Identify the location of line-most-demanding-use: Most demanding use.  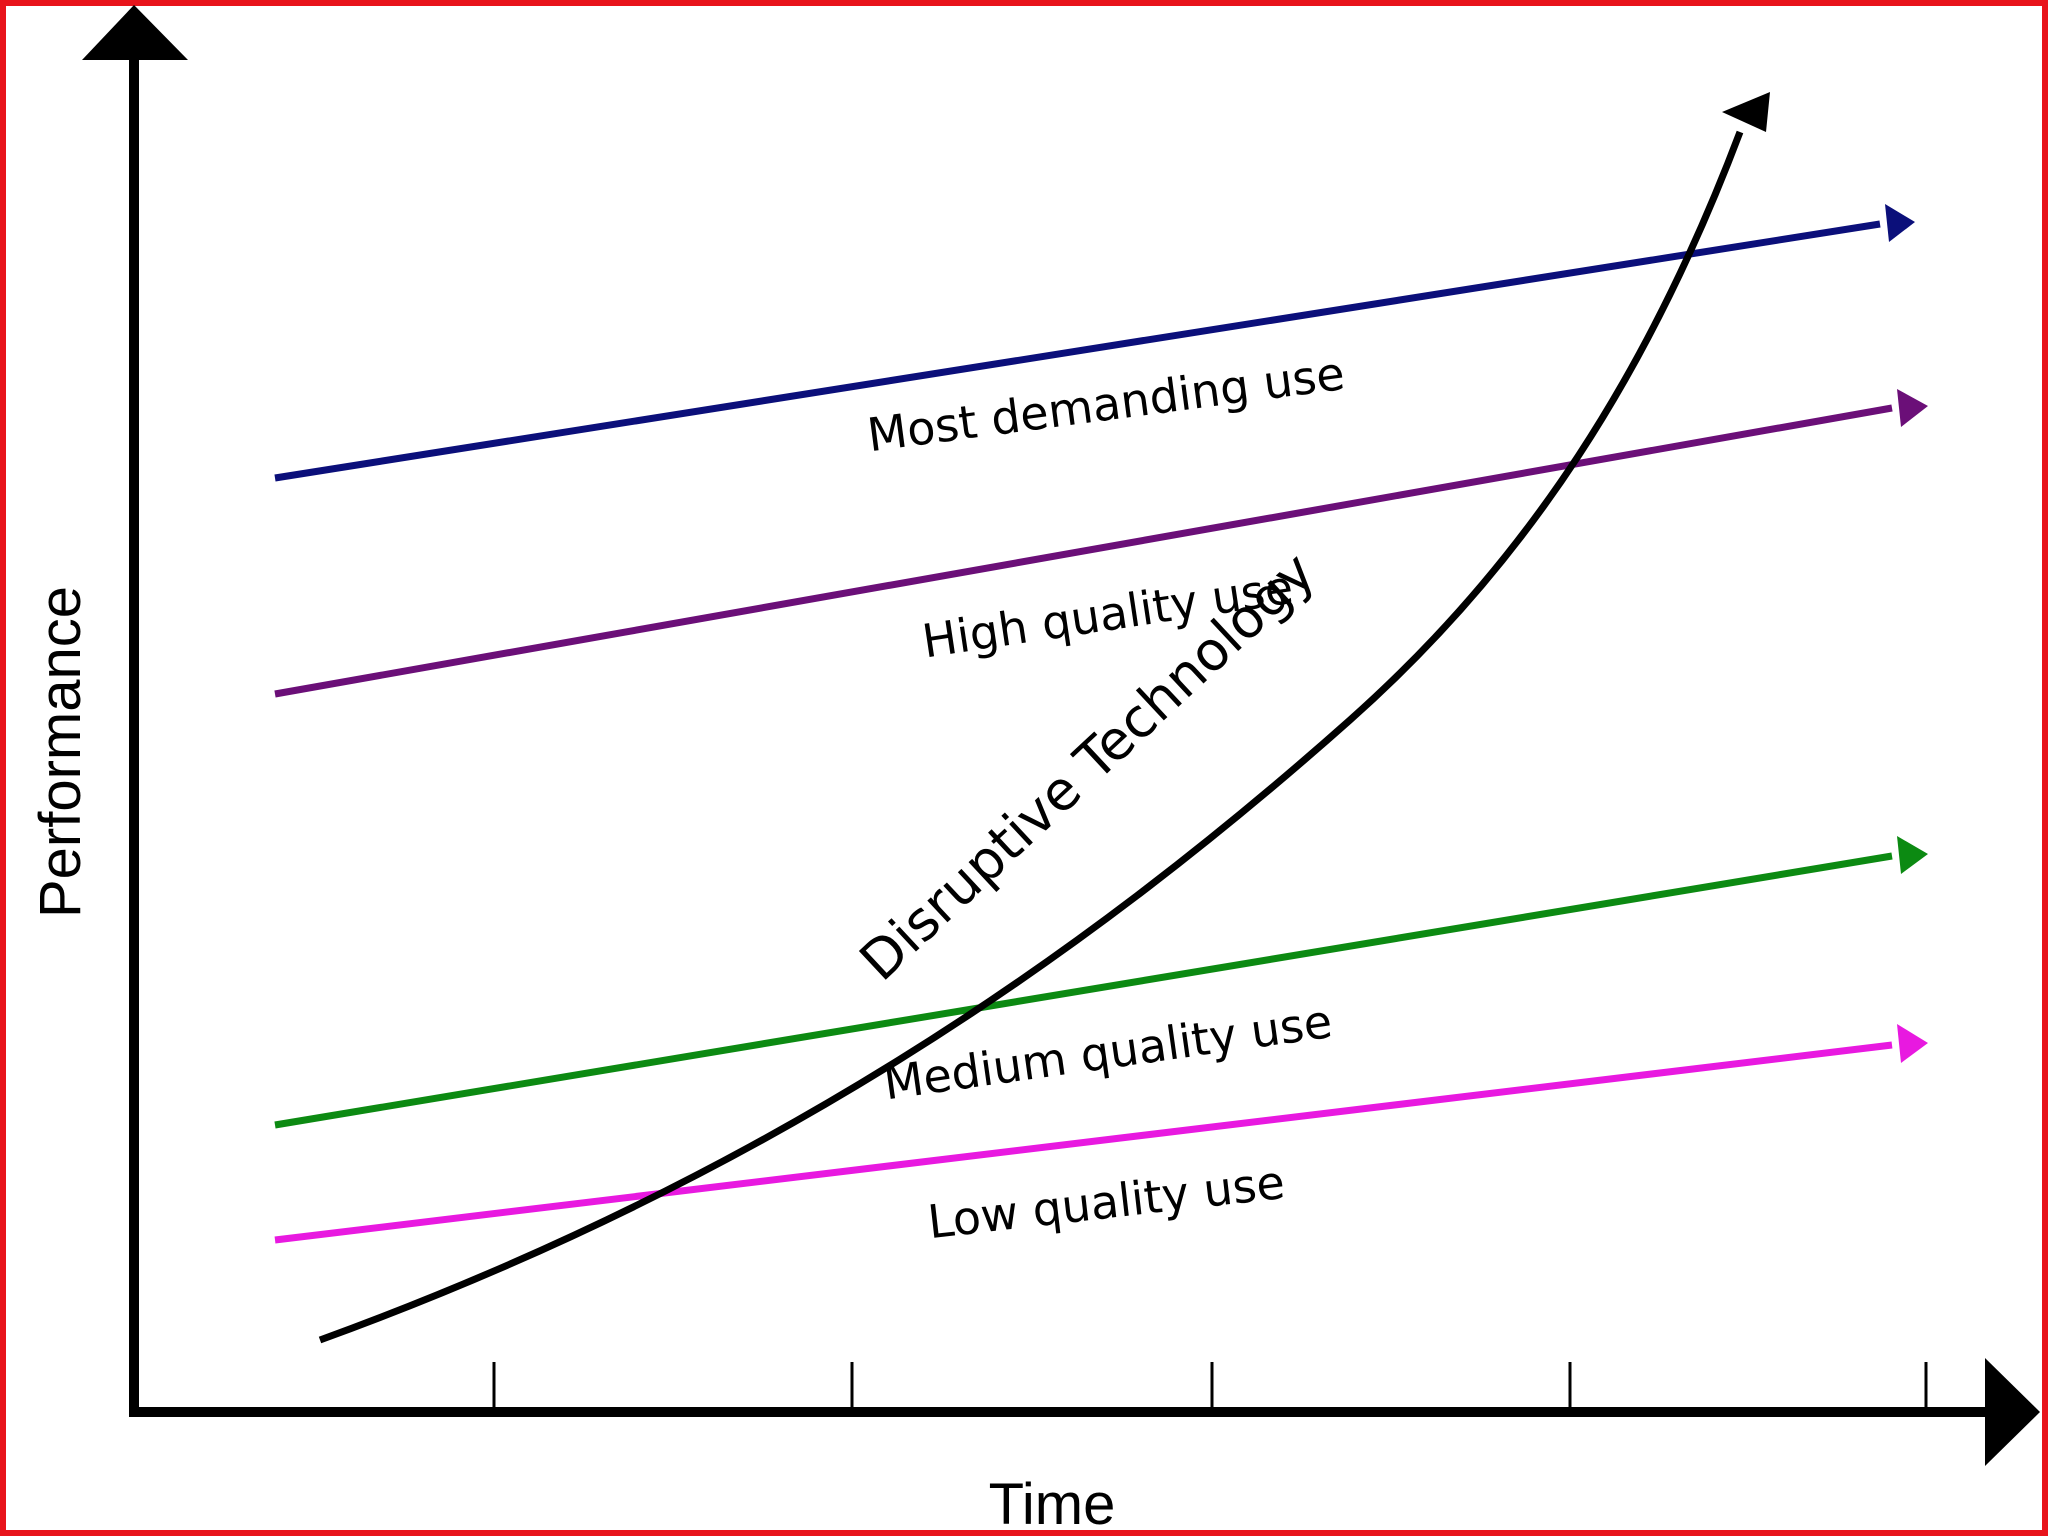
(1094, 343).